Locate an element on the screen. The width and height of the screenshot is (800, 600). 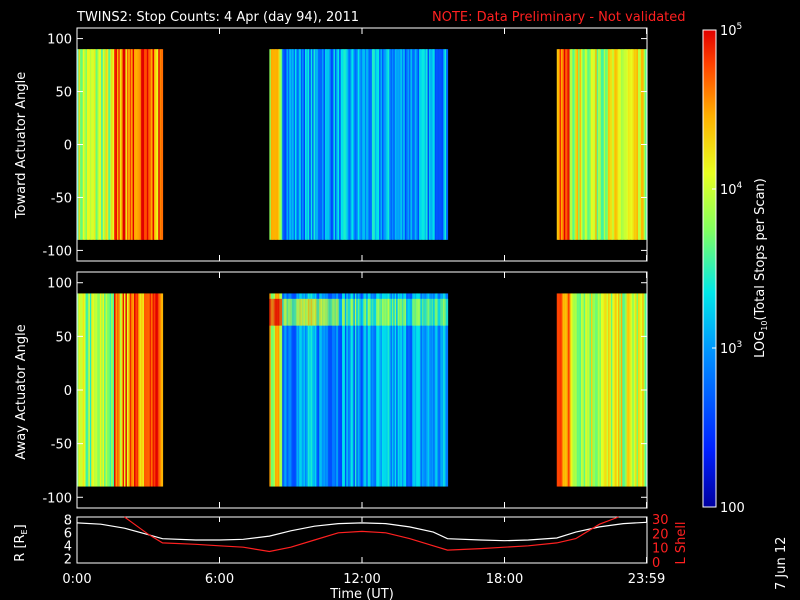
colorbar-tick-label: 104 is located at coordinates (731, 189).